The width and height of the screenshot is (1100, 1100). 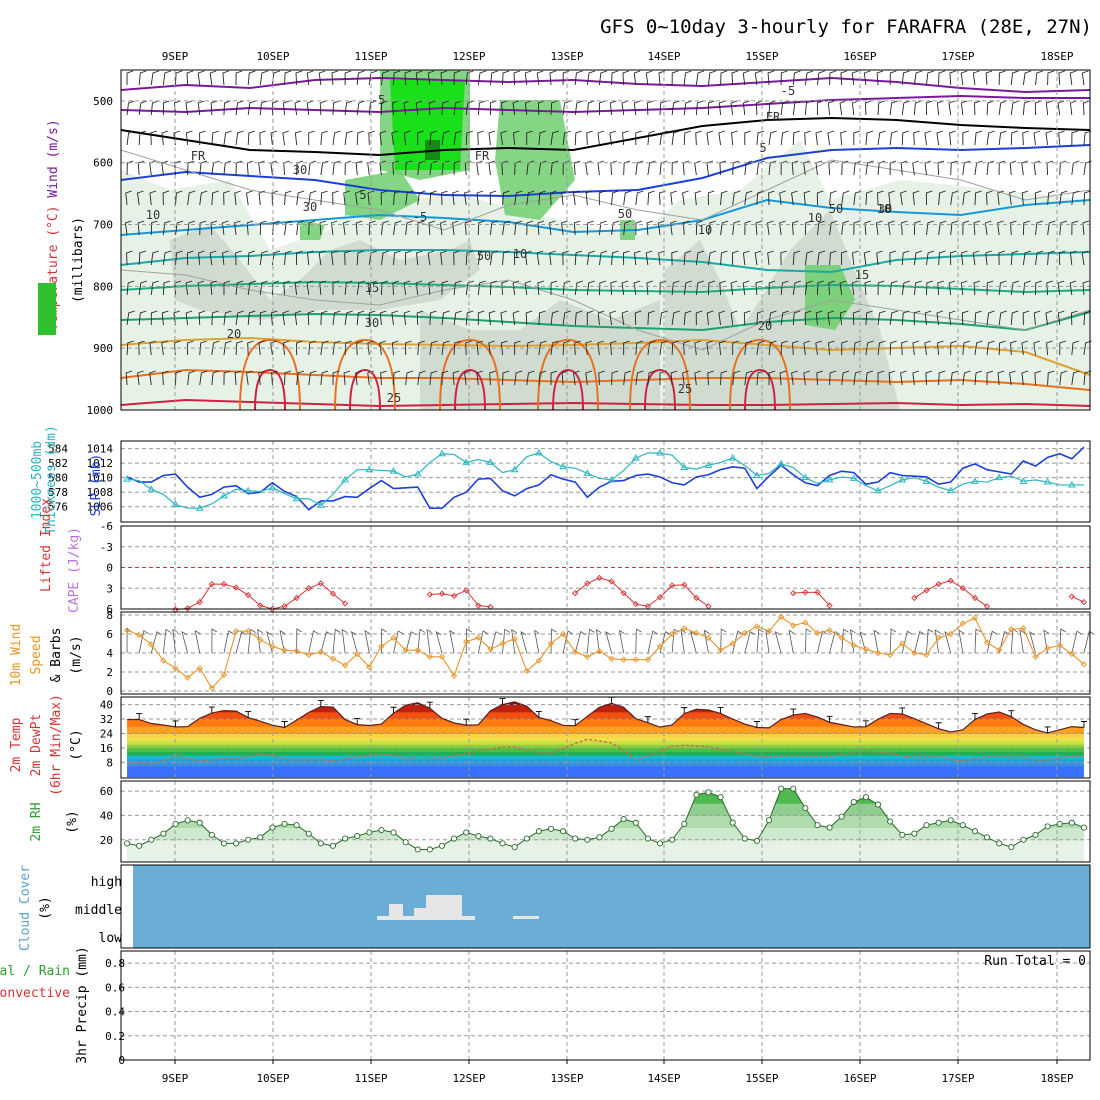 I want to click on temp-tick: 8, so click(x=109, y=762).